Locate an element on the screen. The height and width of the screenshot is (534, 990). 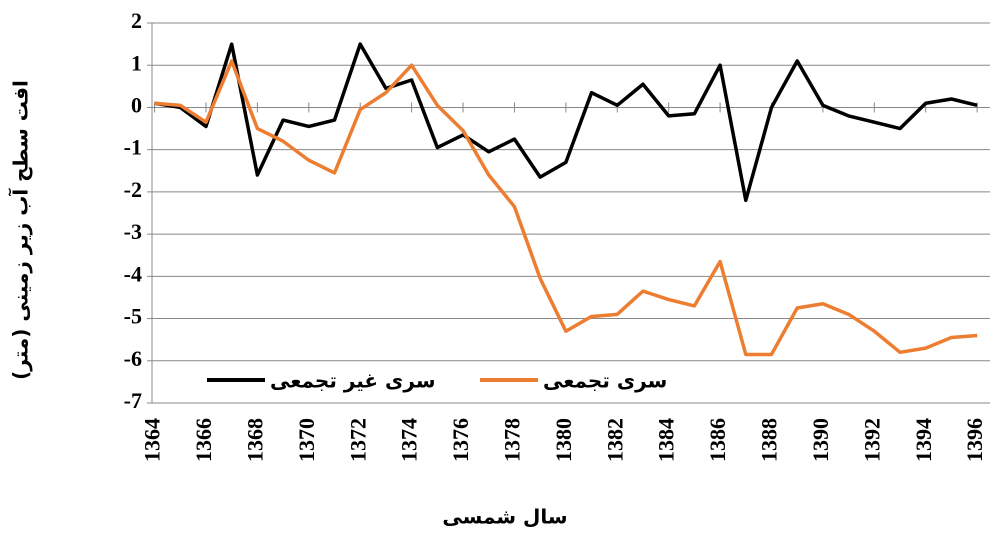
y-tick-label: 0 is located at coordinates (136, 104).